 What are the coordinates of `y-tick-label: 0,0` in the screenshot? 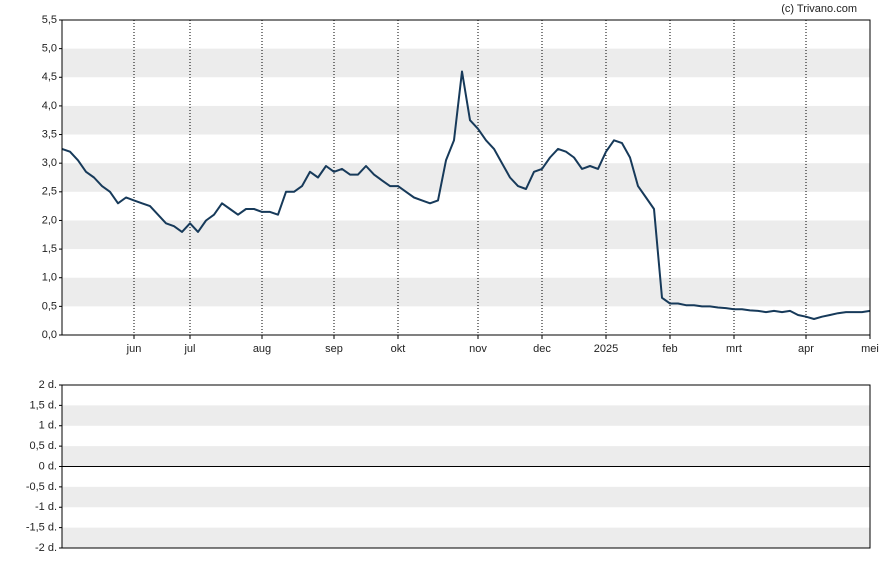 It's located at (49, 335).